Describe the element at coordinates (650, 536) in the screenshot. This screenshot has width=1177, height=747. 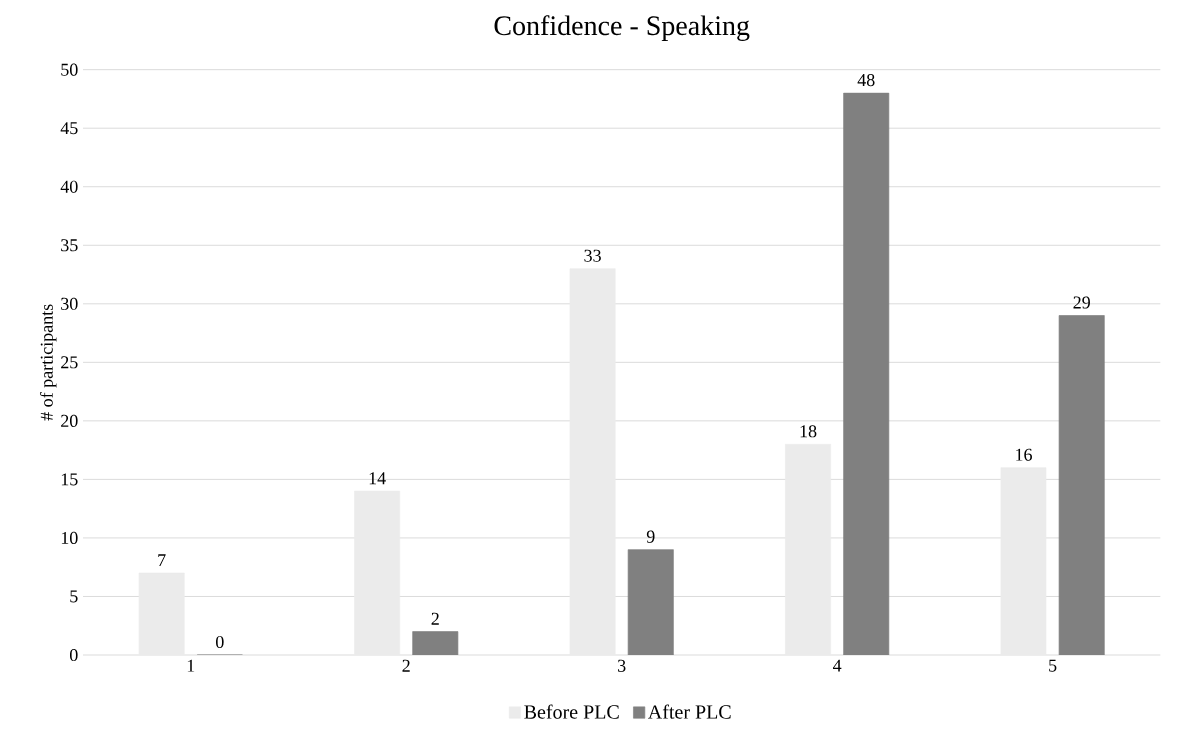
I see `data-label: 9` at that location.